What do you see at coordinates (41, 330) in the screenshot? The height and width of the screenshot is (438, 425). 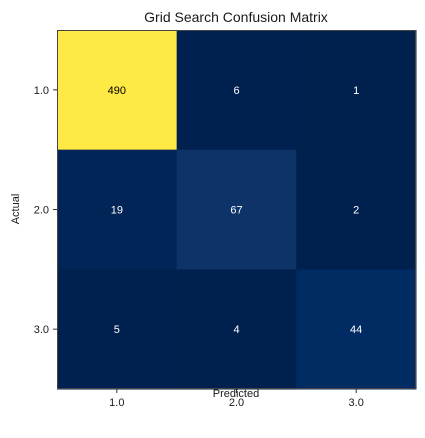 I see `y-tick-label: 3.0` at bounding box center [41, 330].